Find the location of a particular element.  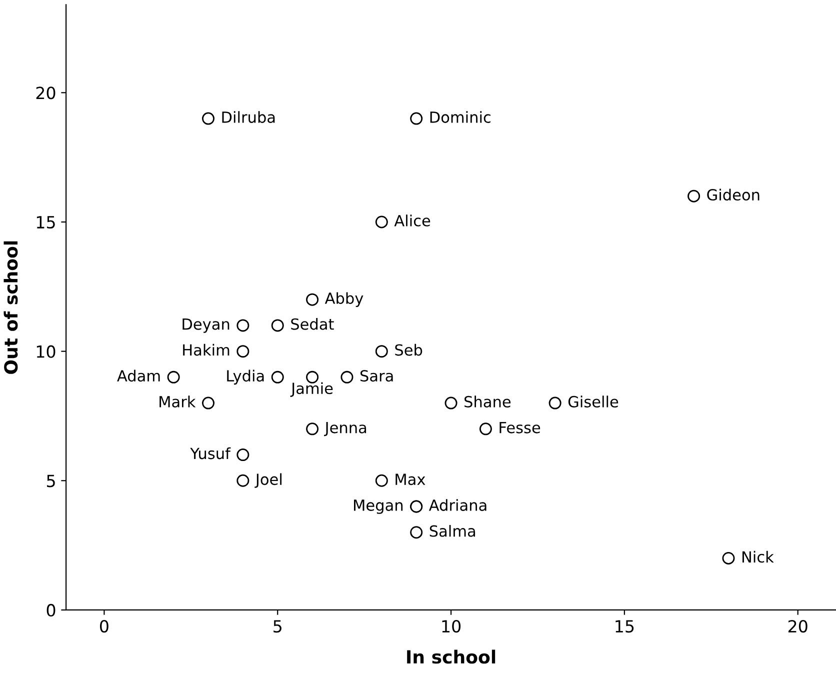

data-label: Lydia is located at coordinates (245, 377).